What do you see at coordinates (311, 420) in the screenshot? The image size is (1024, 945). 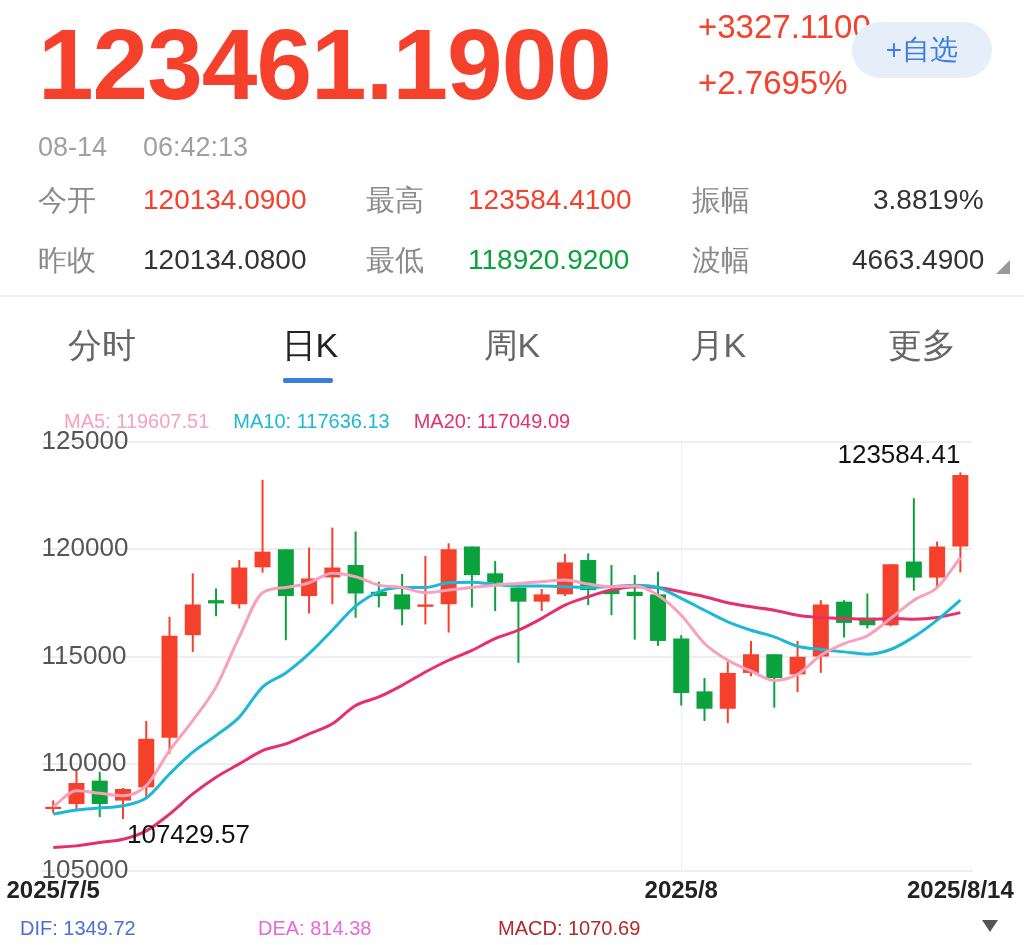 I see `text: MA10: 117636.13` at bounding box center [311, 420].